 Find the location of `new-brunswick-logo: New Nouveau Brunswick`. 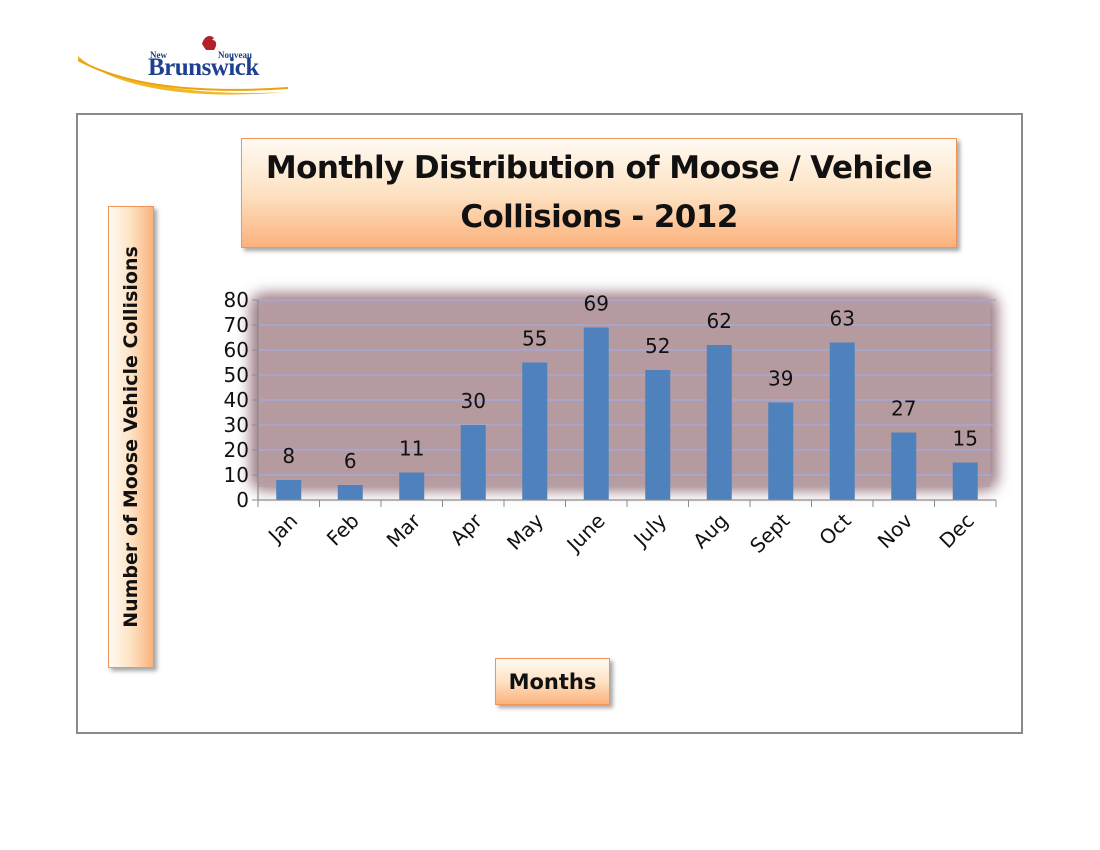

new-brunswick-logo: New Nouveau Brunswick is located at coordinates (186, 66).